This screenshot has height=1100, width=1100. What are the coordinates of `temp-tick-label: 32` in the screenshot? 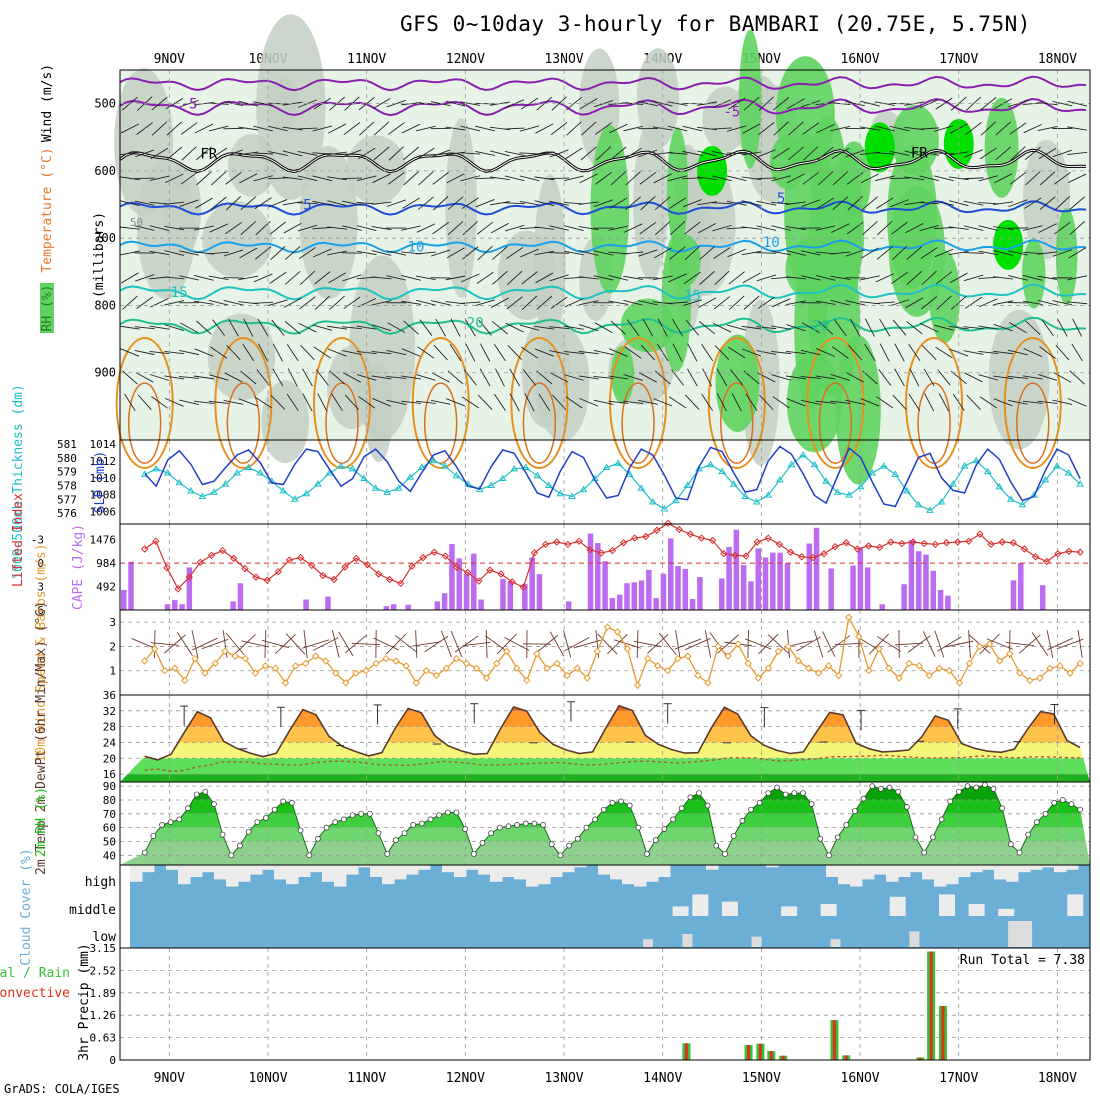 It's located at (109, 711).